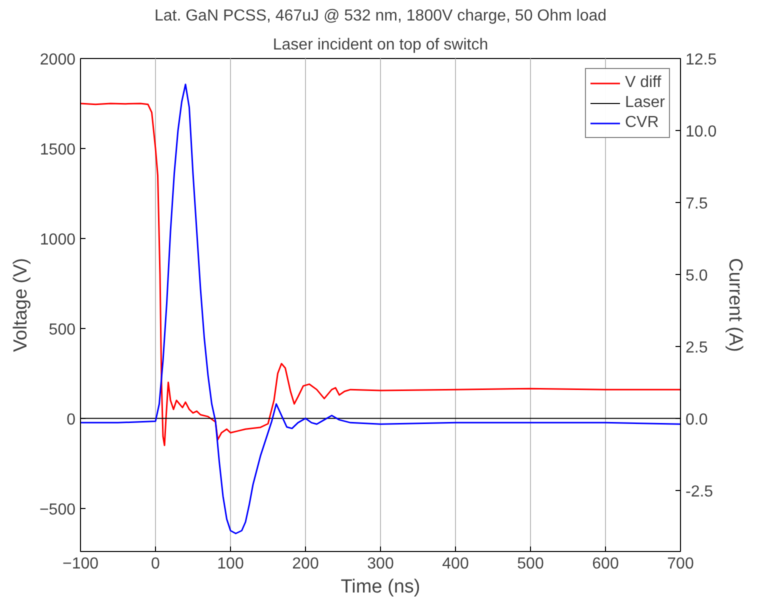 This screenshot has width=763, height=606. I want to click on y2-tick-label: -2.5, so click(700, 491).